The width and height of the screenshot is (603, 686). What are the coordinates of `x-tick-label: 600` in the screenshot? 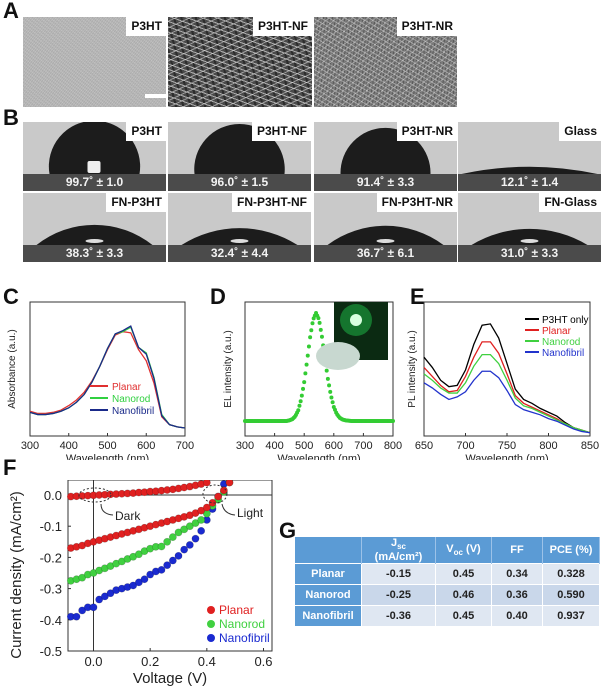 It's located at (334, 446).